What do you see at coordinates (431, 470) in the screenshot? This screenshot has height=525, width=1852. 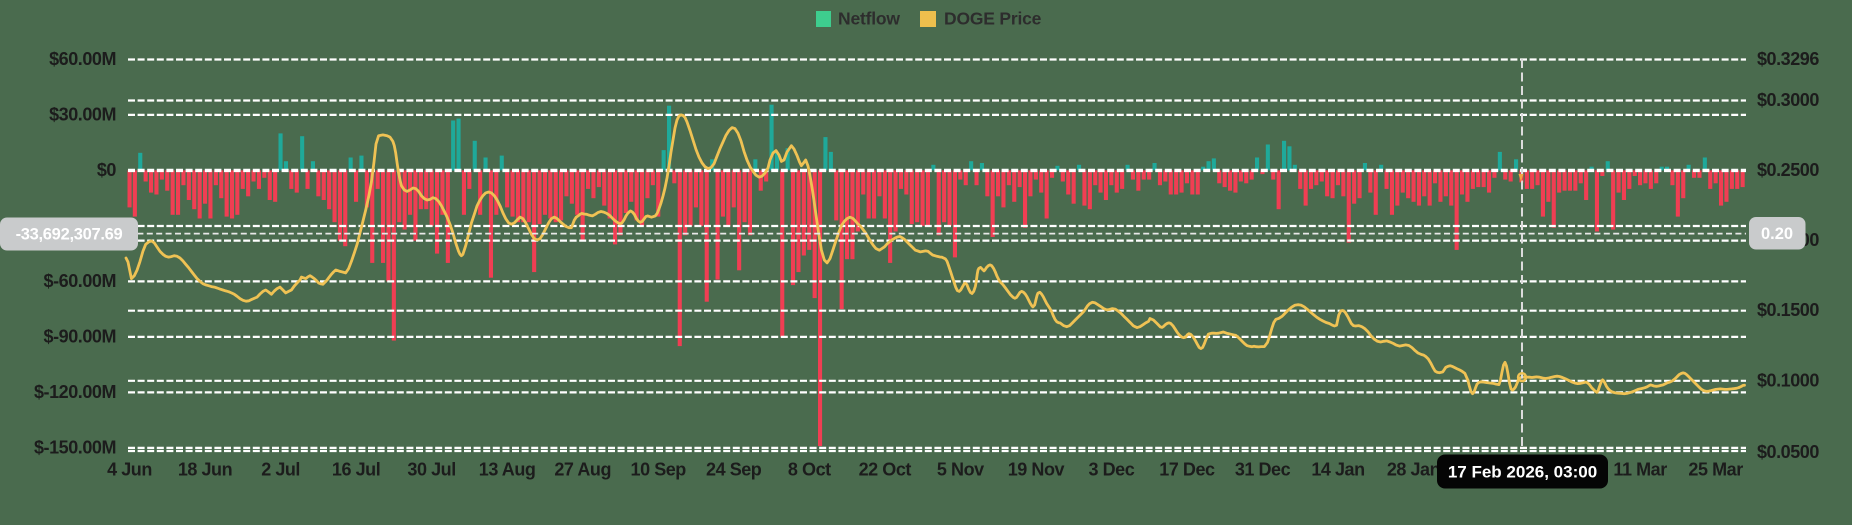 I see `svg-text: 30 Jul` at bounding box center [431, 470].